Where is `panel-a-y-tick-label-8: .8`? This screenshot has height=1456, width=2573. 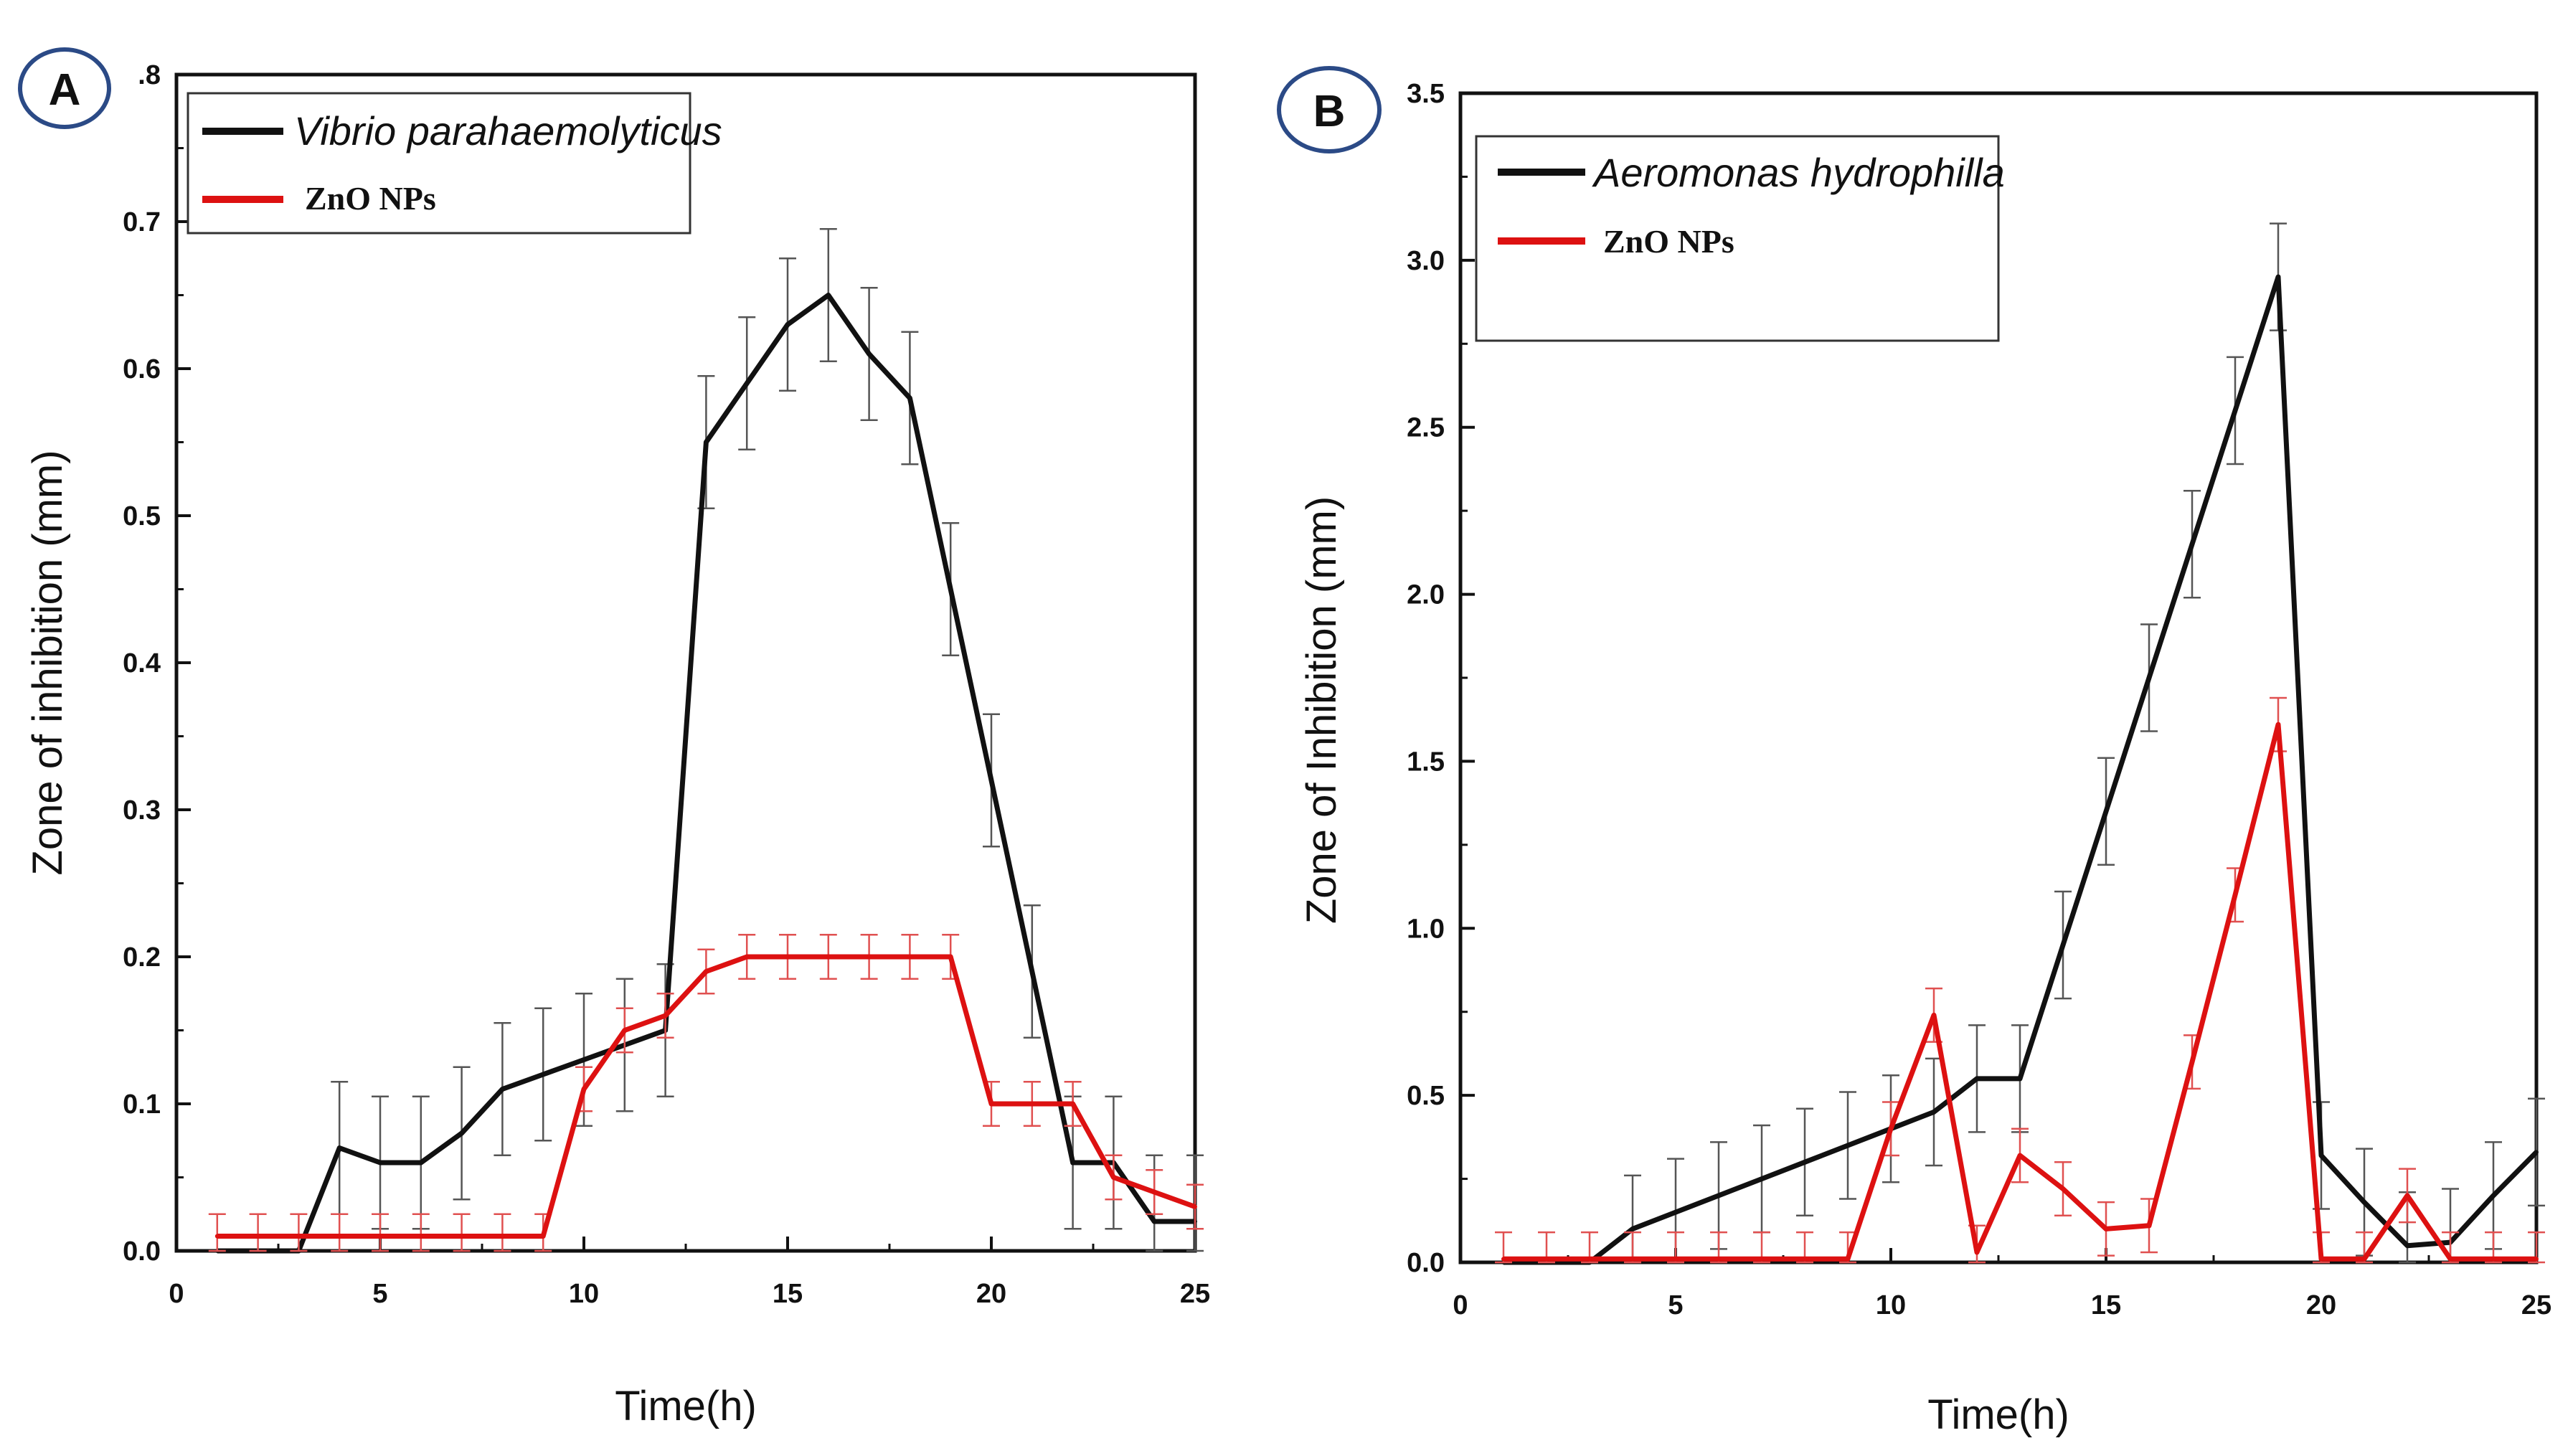 panel-a-y-tick-label-8: .8 is located at coordinates (150, 75).